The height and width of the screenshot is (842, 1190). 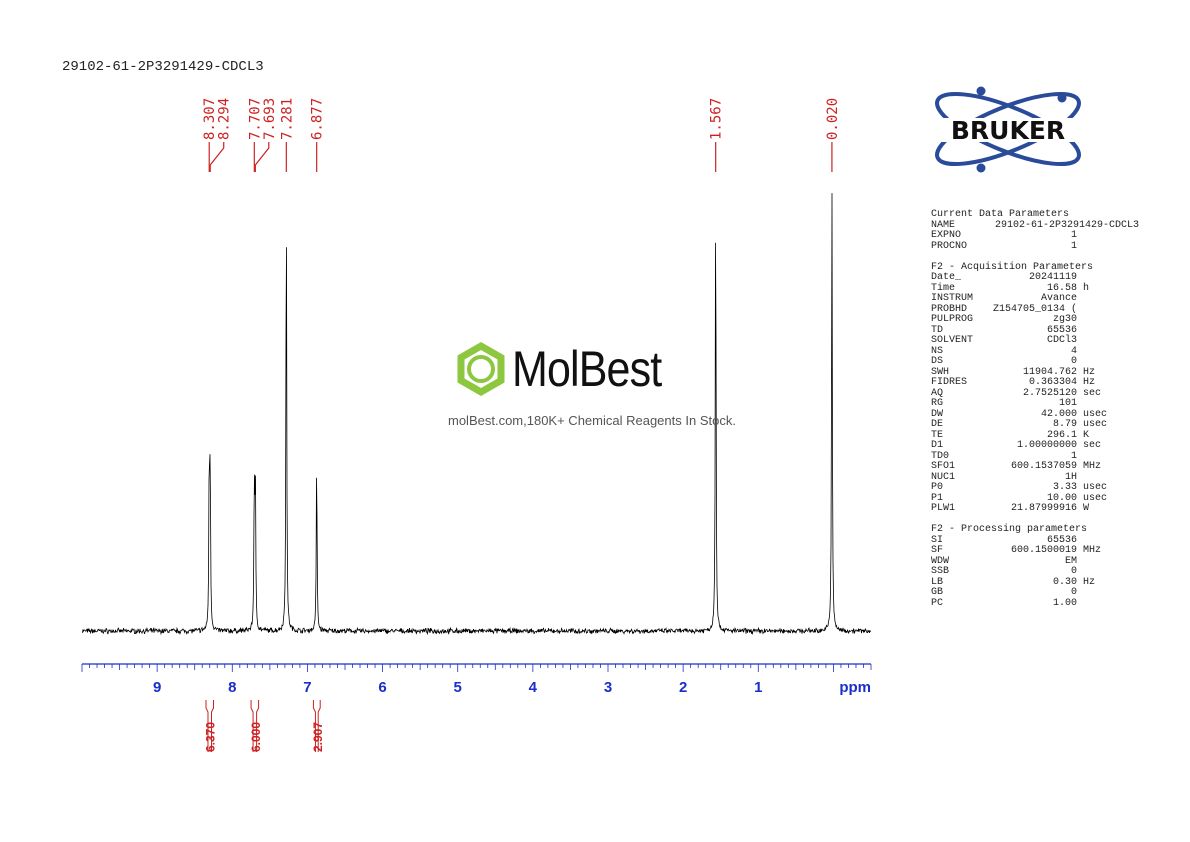 I want to click on param-row-sf: SF 600.1500019 MHz, so click(x=1038, y=551).